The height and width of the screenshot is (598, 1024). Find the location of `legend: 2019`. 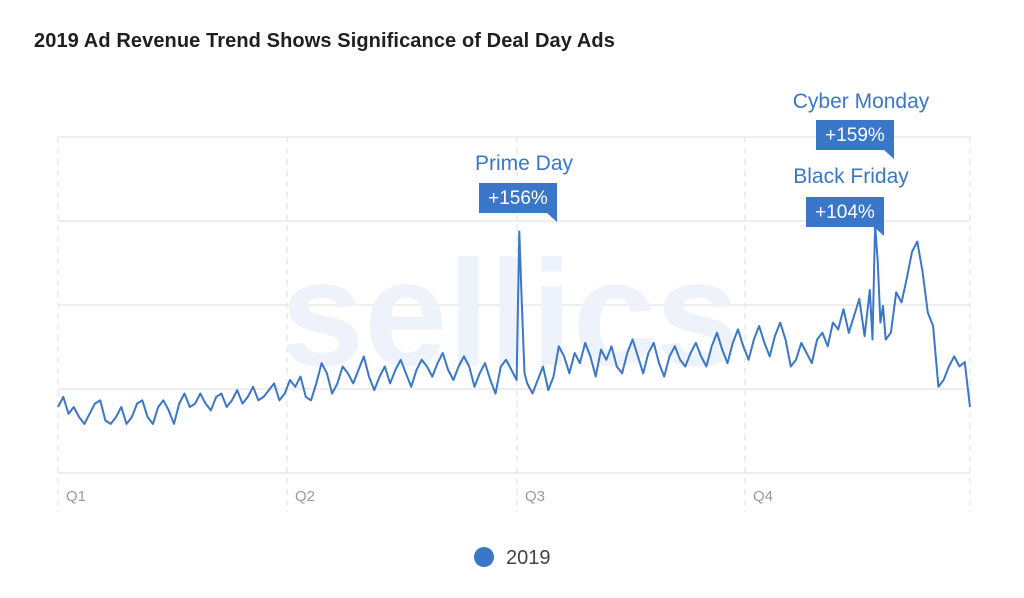

legend: 2019 is located at coordinates (512, 558).